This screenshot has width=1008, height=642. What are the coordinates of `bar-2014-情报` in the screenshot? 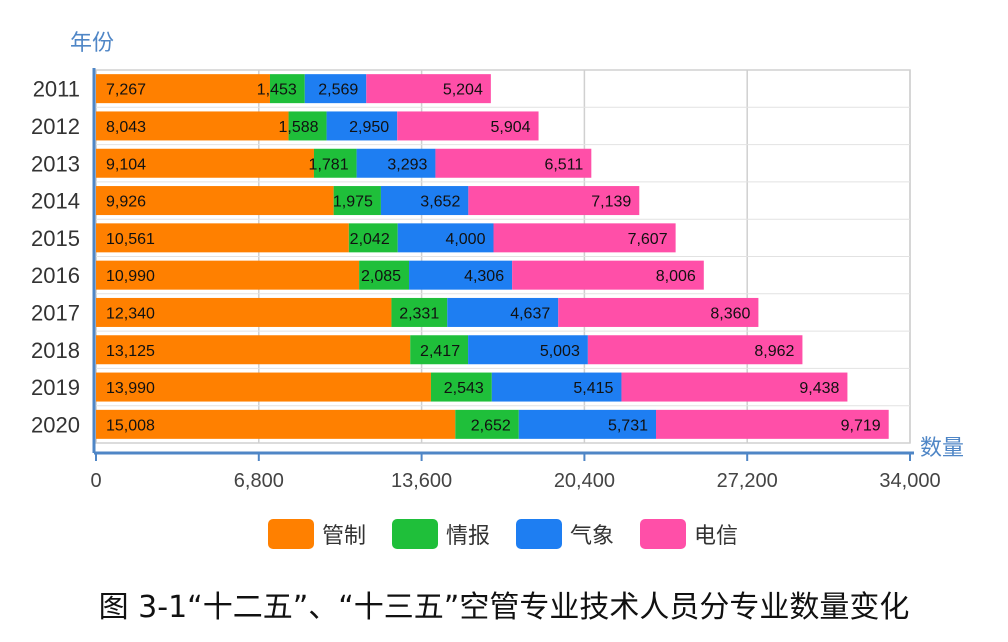 It's located at (357, 201).